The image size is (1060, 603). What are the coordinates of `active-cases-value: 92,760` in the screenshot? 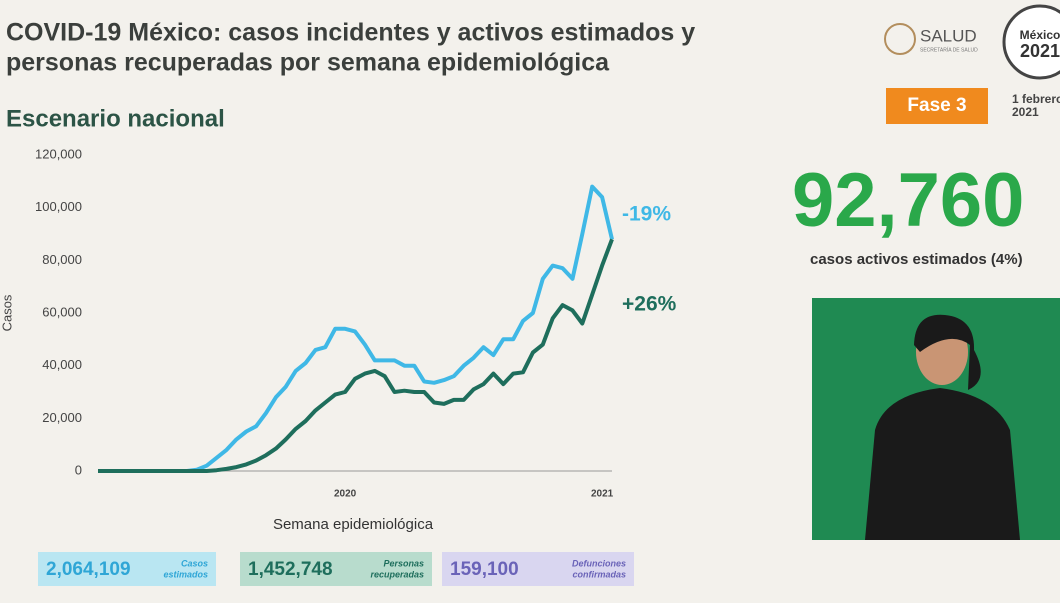 It's located at (908, 200).